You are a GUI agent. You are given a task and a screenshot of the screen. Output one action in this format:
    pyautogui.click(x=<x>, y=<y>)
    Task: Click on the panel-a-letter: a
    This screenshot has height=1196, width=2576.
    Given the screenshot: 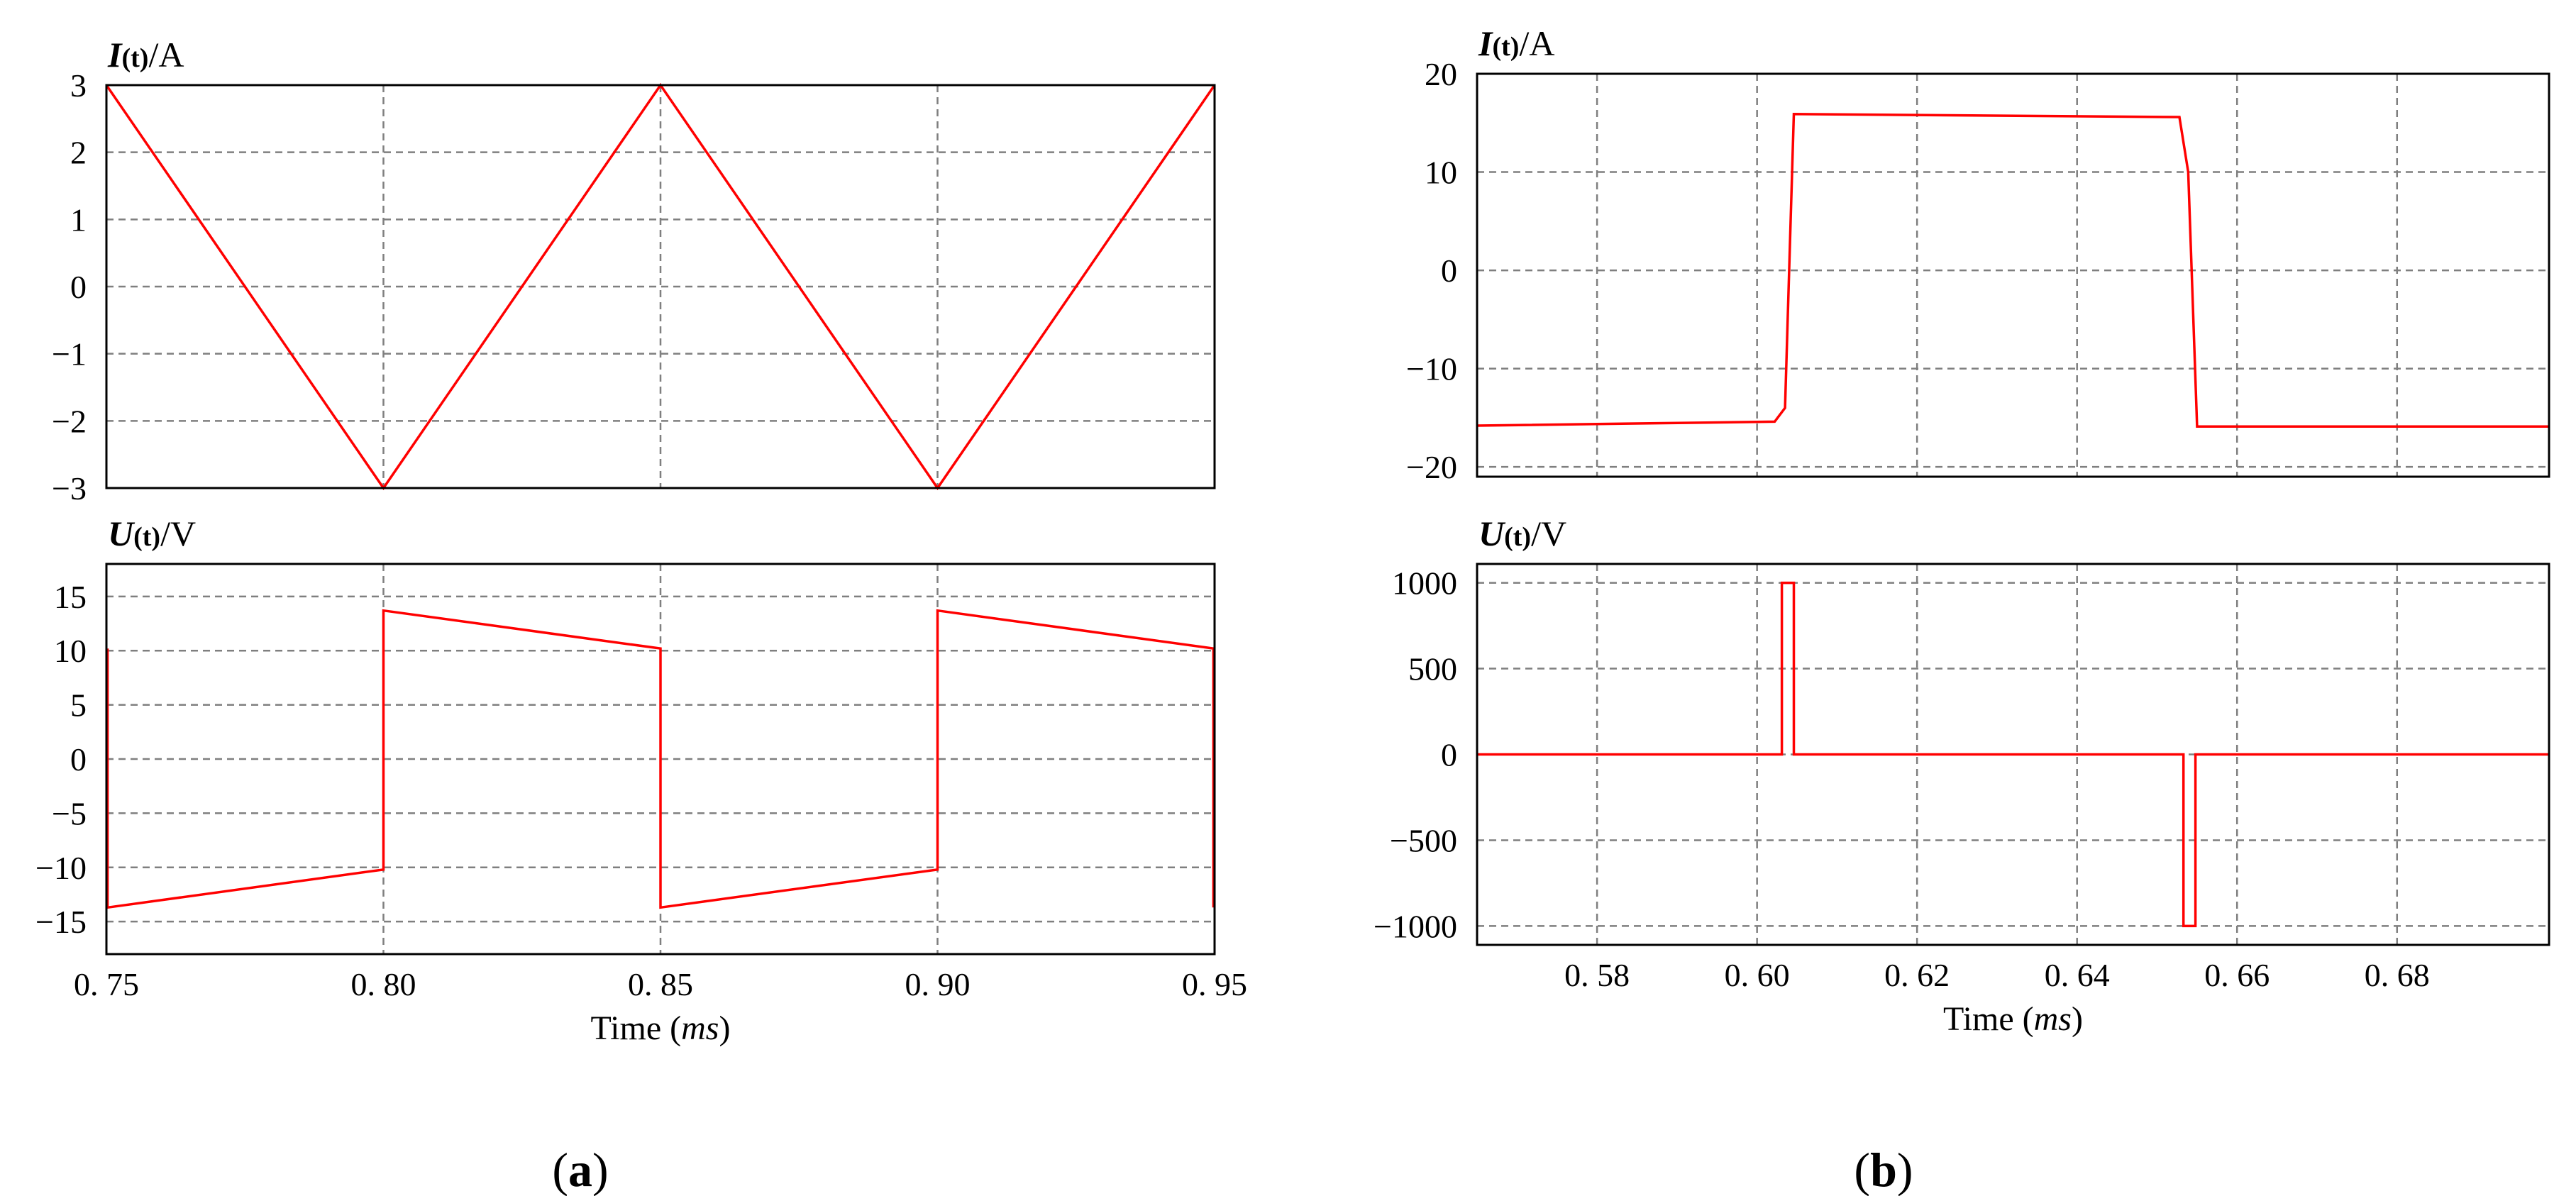 What is the action you would take?
    pyautogui.click(x=580, y=1170)
    